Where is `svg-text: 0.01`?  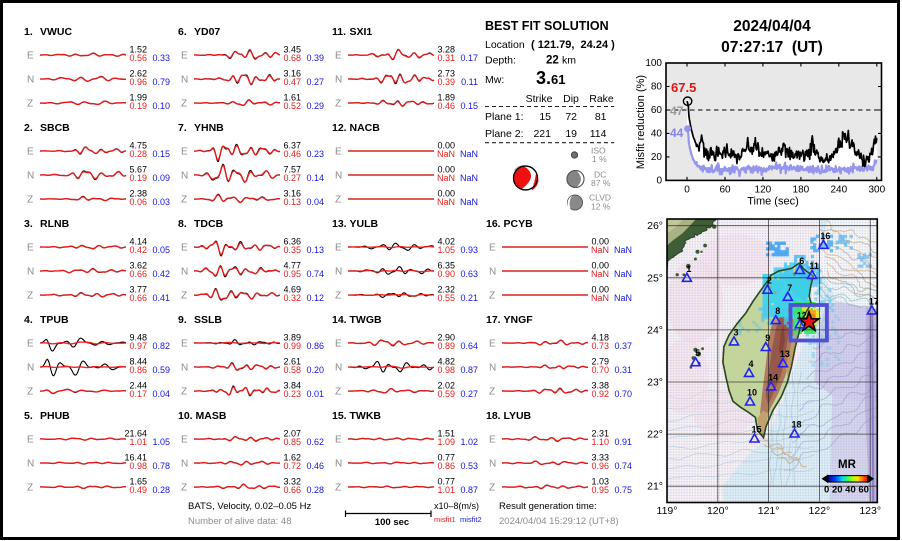
svg-text: 0.01 is located at coordinates (315, 394).